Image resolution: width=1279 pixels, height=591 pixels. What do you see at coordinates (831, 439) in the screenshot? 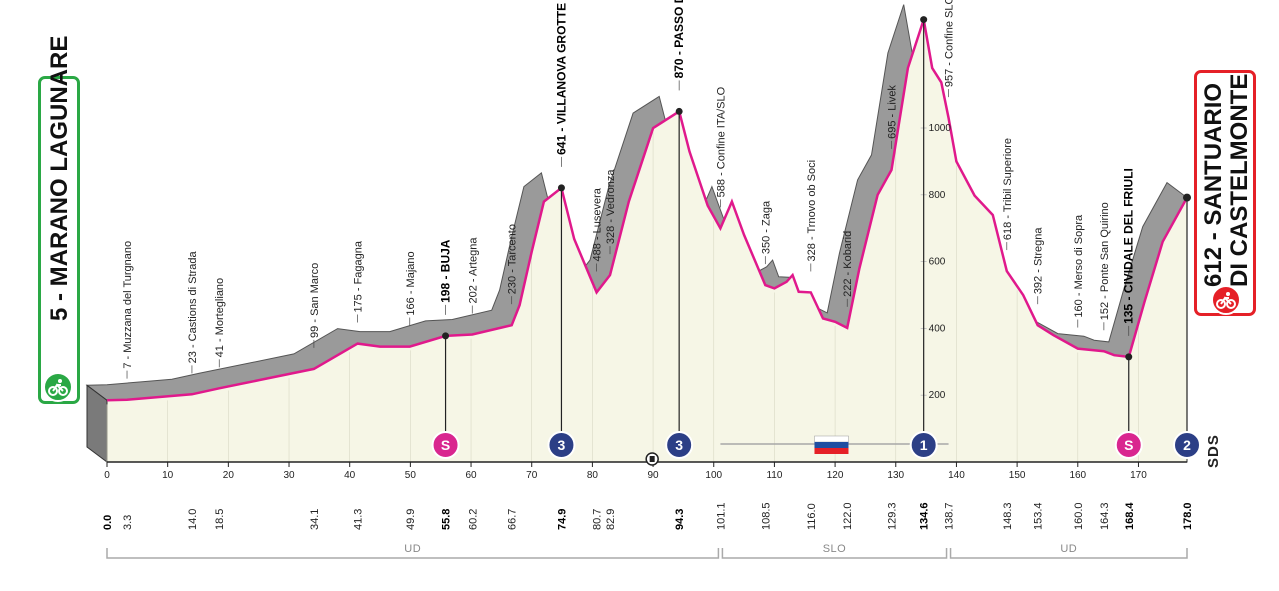
I see `slovenia-flag-white` at bounding box center [831, 439].